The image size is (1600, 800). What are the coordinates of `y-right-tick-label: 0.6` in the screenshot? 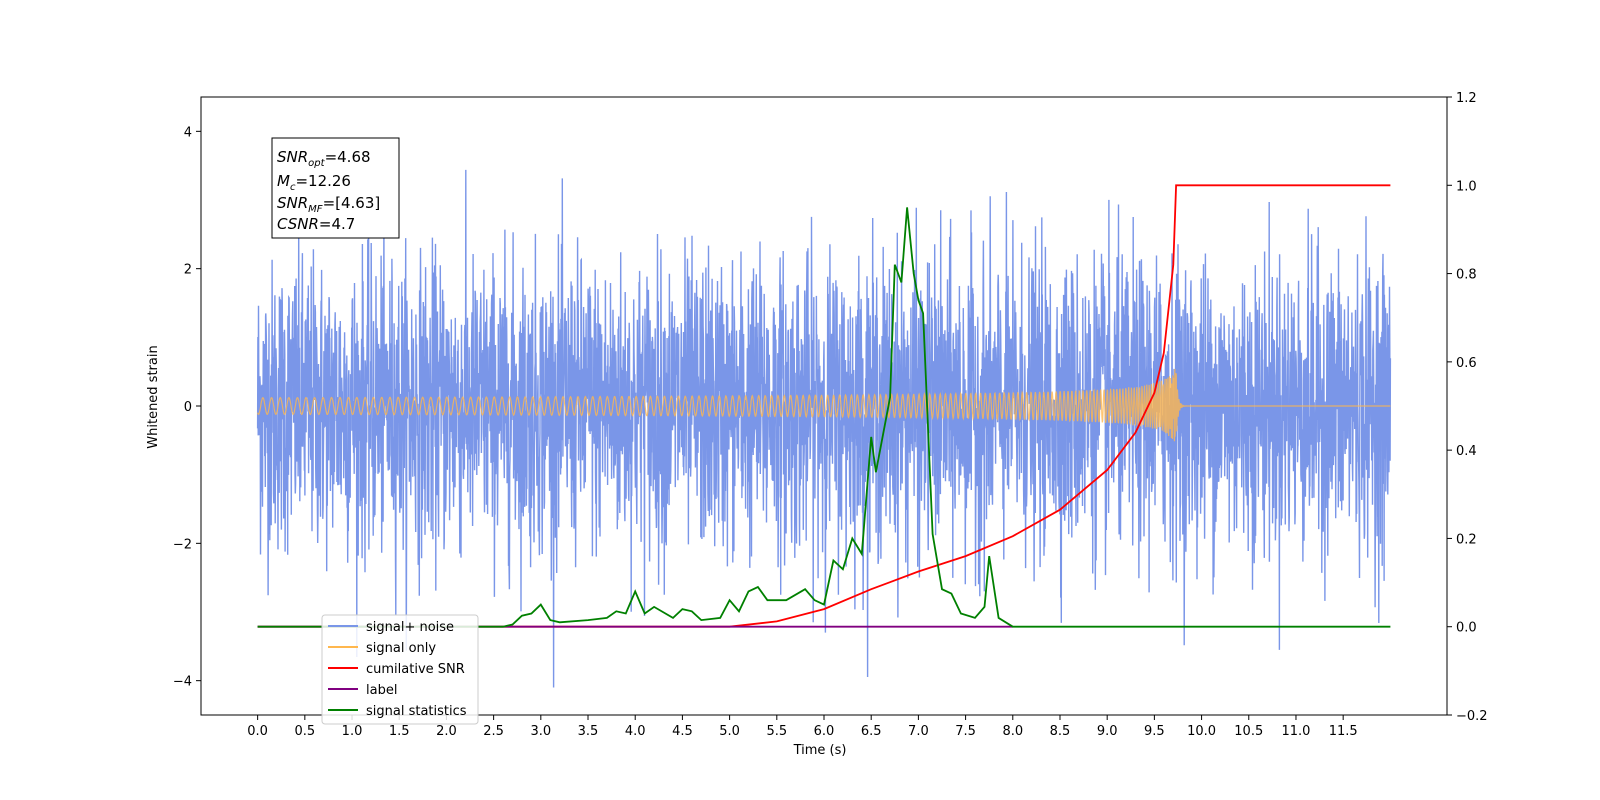 It's located at (1466, 363).